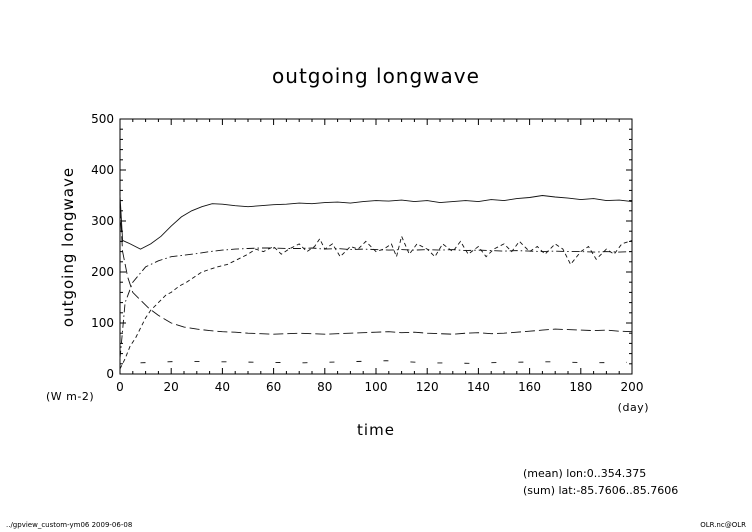 The image size is (752, 532). What do you see at coordinates (120, 387) in the screenshot?
I see `x-tick-label: 0` at bounding box center [120, 387].